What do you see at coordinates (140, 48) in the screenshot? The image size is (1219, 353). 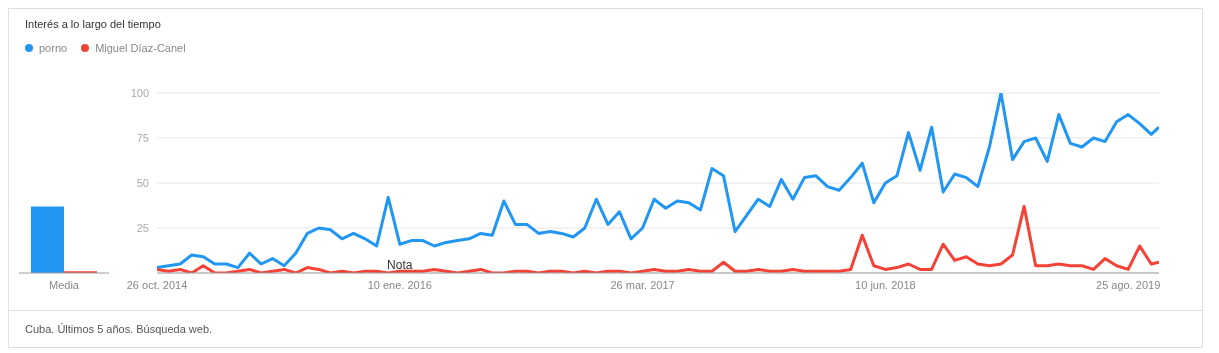 I see `legend-label: Miguel Díaz-Canel` at bounding box center [140, 48].